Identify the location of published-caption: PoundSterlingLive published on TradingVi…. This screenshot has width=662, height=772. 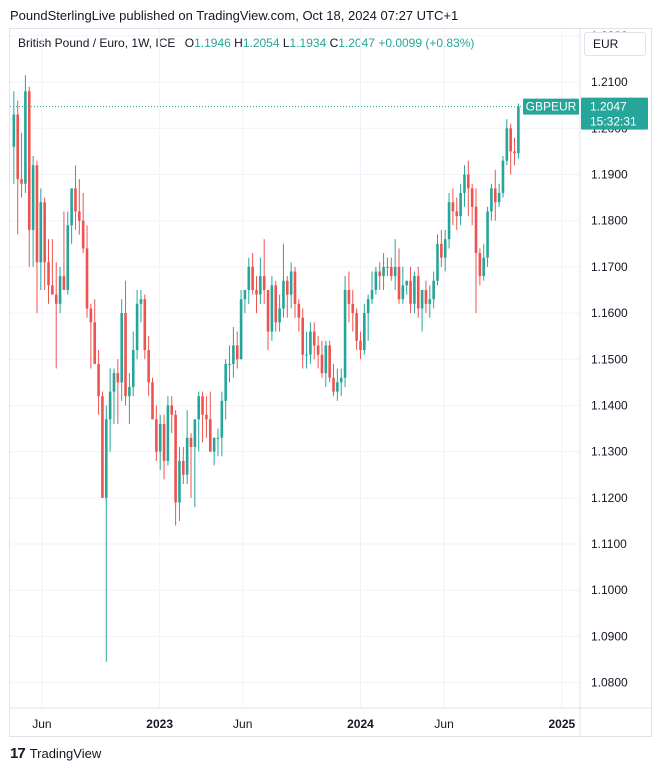
(234, 15).